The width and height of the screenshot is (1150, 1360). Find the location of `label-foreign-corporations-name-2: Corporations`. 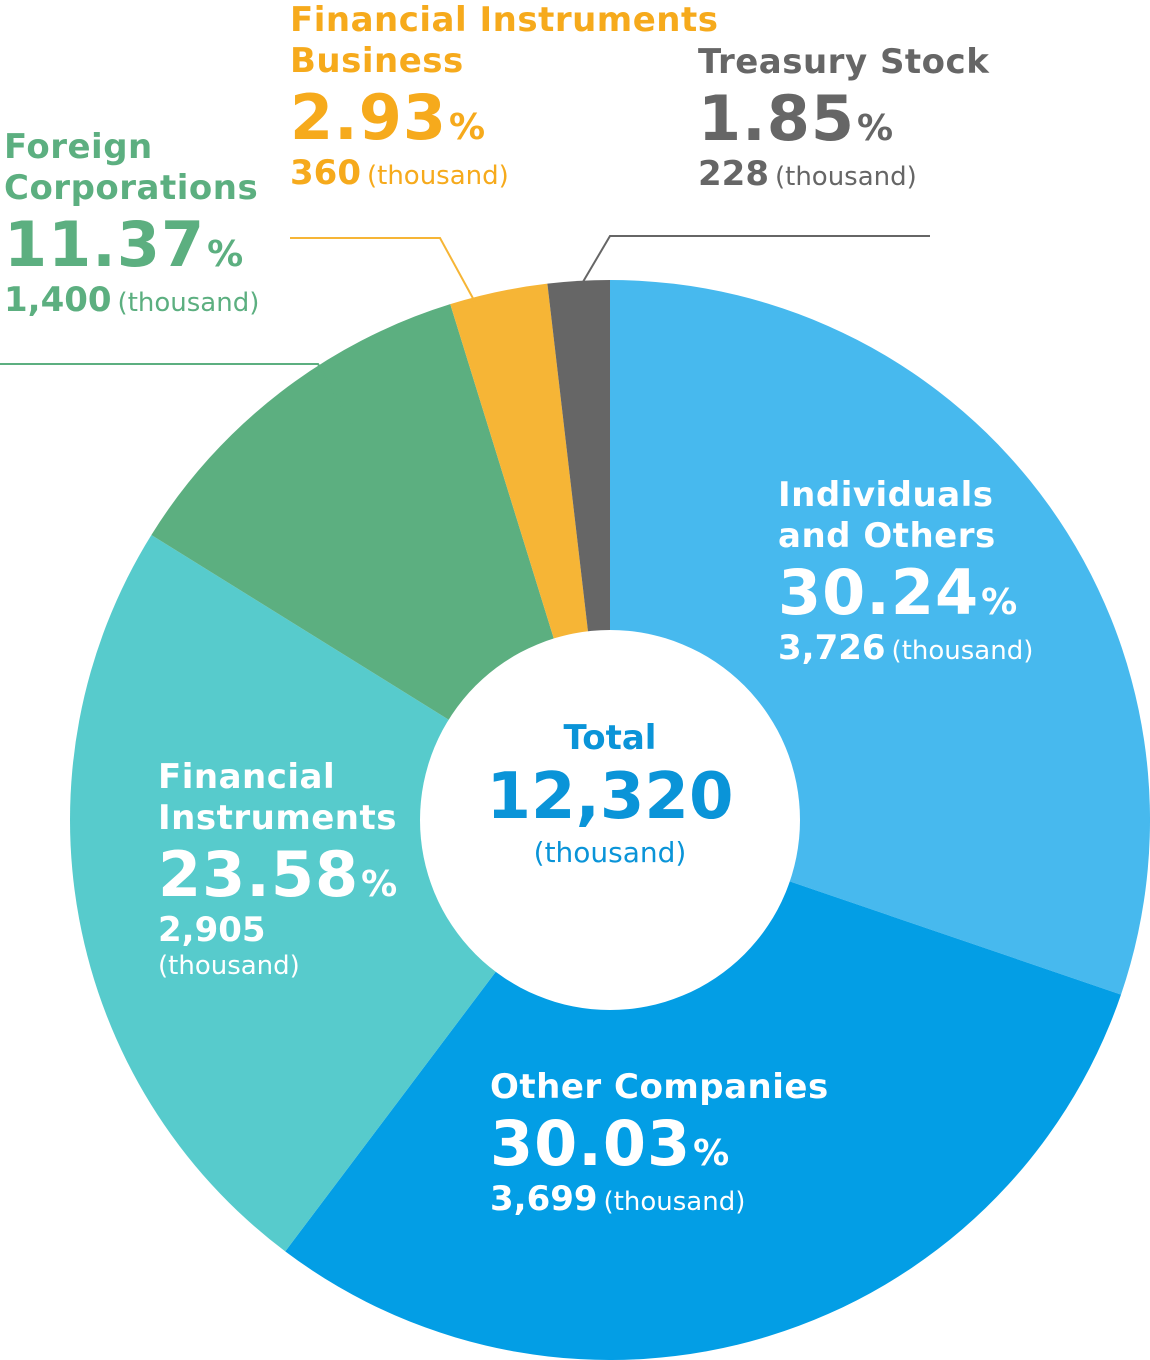

label-foreign-corporations-name-2: Corporations is located at coordinates (131, 187).